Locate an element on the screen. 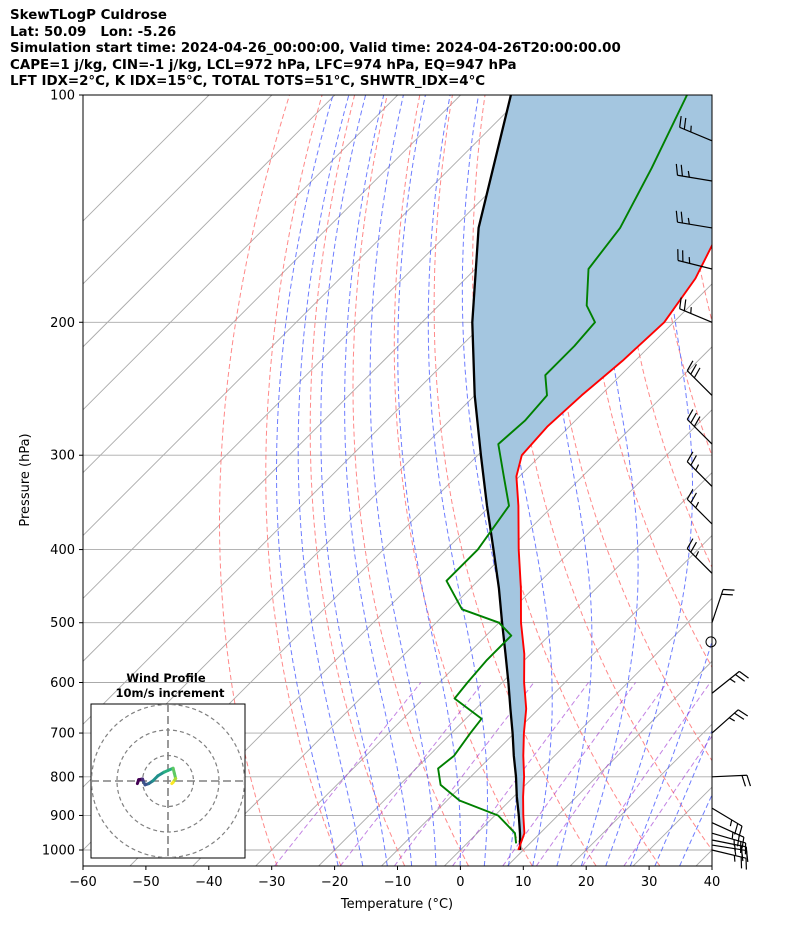 This screenshot has width=794, height=937. x-tick-label: 30 is located at coordinates (649, 882).